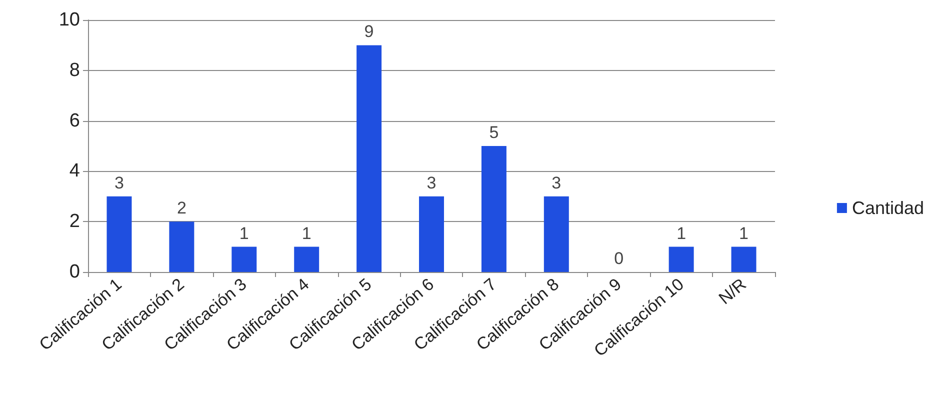  What do you see at coordinates (74, 70) in the screenshot?
I see `y-tick-label: 8` at bounding box center [74, 70].